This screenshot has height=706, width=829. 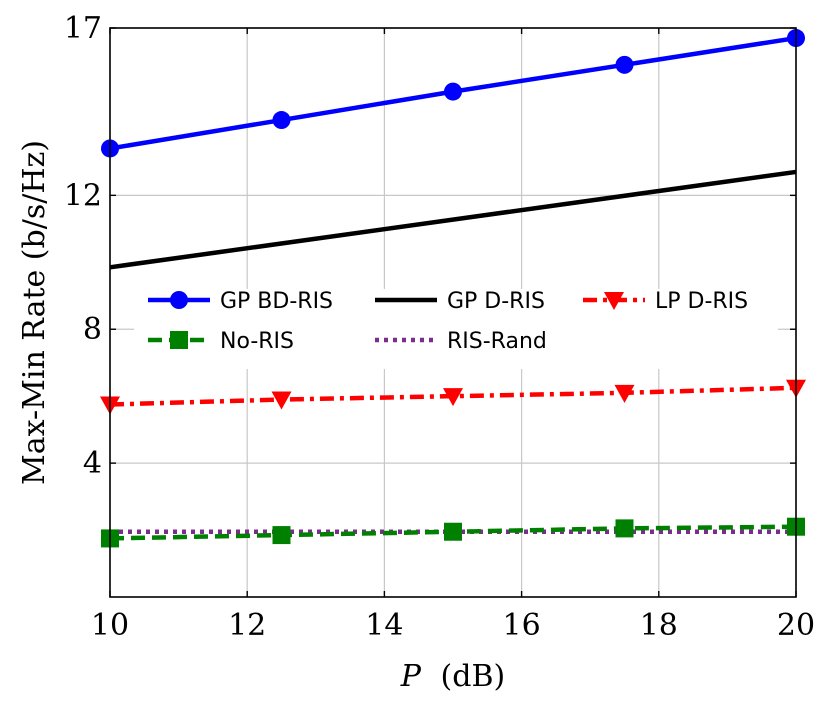 I want to click on x-axis-unit: (dB), so click(x=473, y=676).